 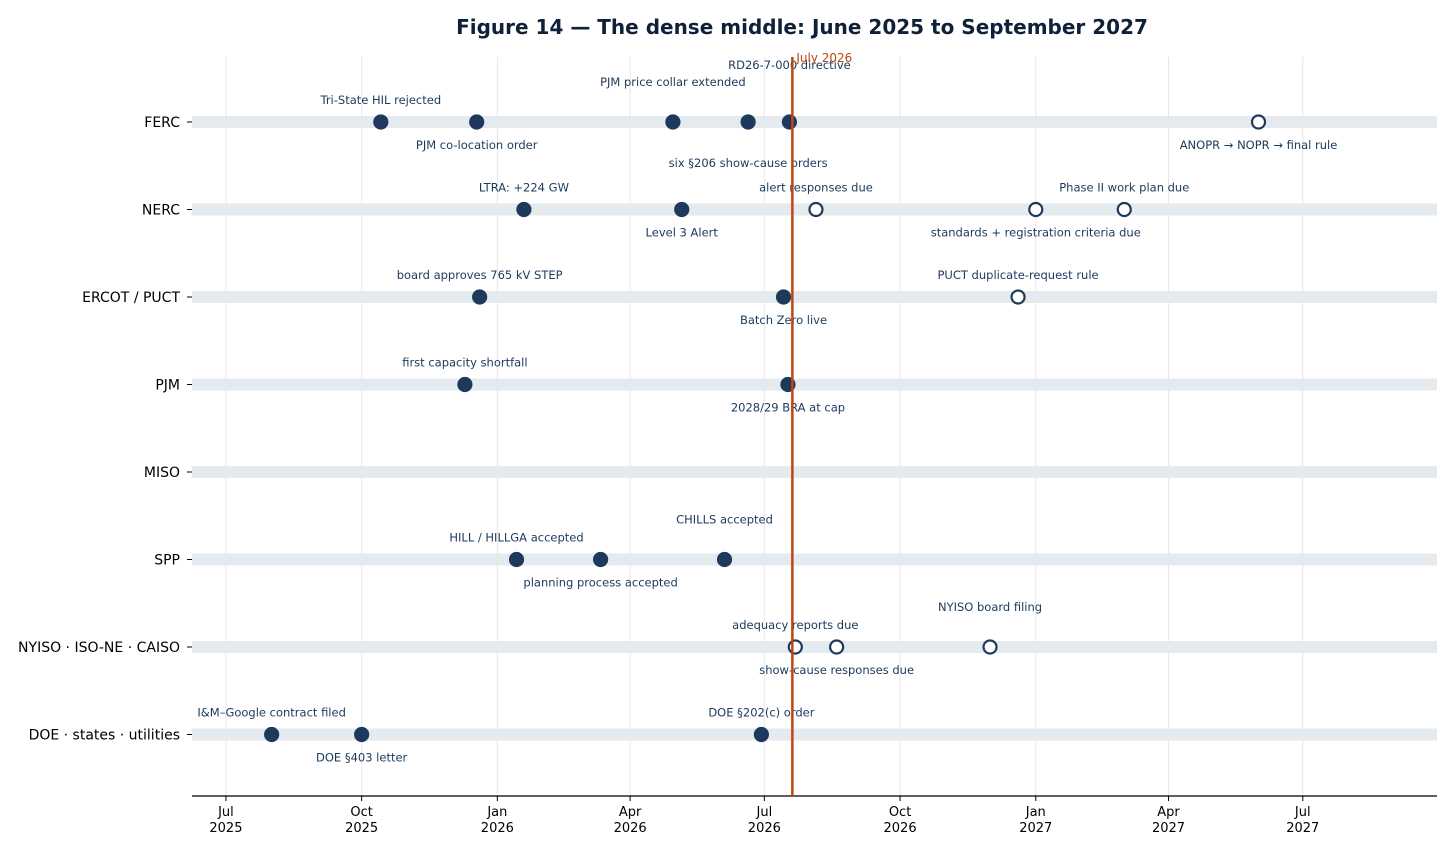 I want to click on event-label: board approves 765 kV STEP, so click(x=480, y=275).